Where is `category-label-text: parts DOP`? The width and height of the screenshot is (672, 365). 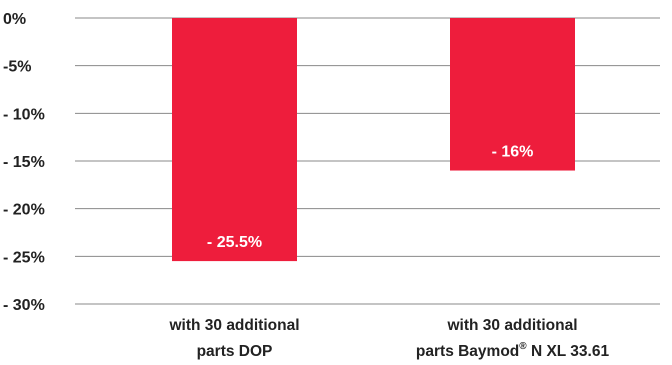 category-label-text: parts DOP is located at coordinates (235, 351).